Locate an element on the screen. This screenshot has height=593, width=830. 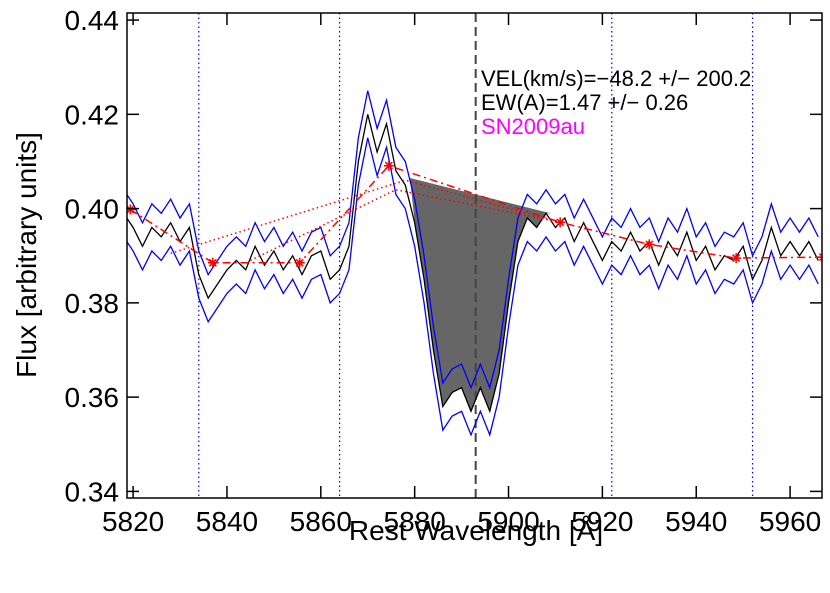
x-tick-label: 5920 is located at coordinates (602, 521).